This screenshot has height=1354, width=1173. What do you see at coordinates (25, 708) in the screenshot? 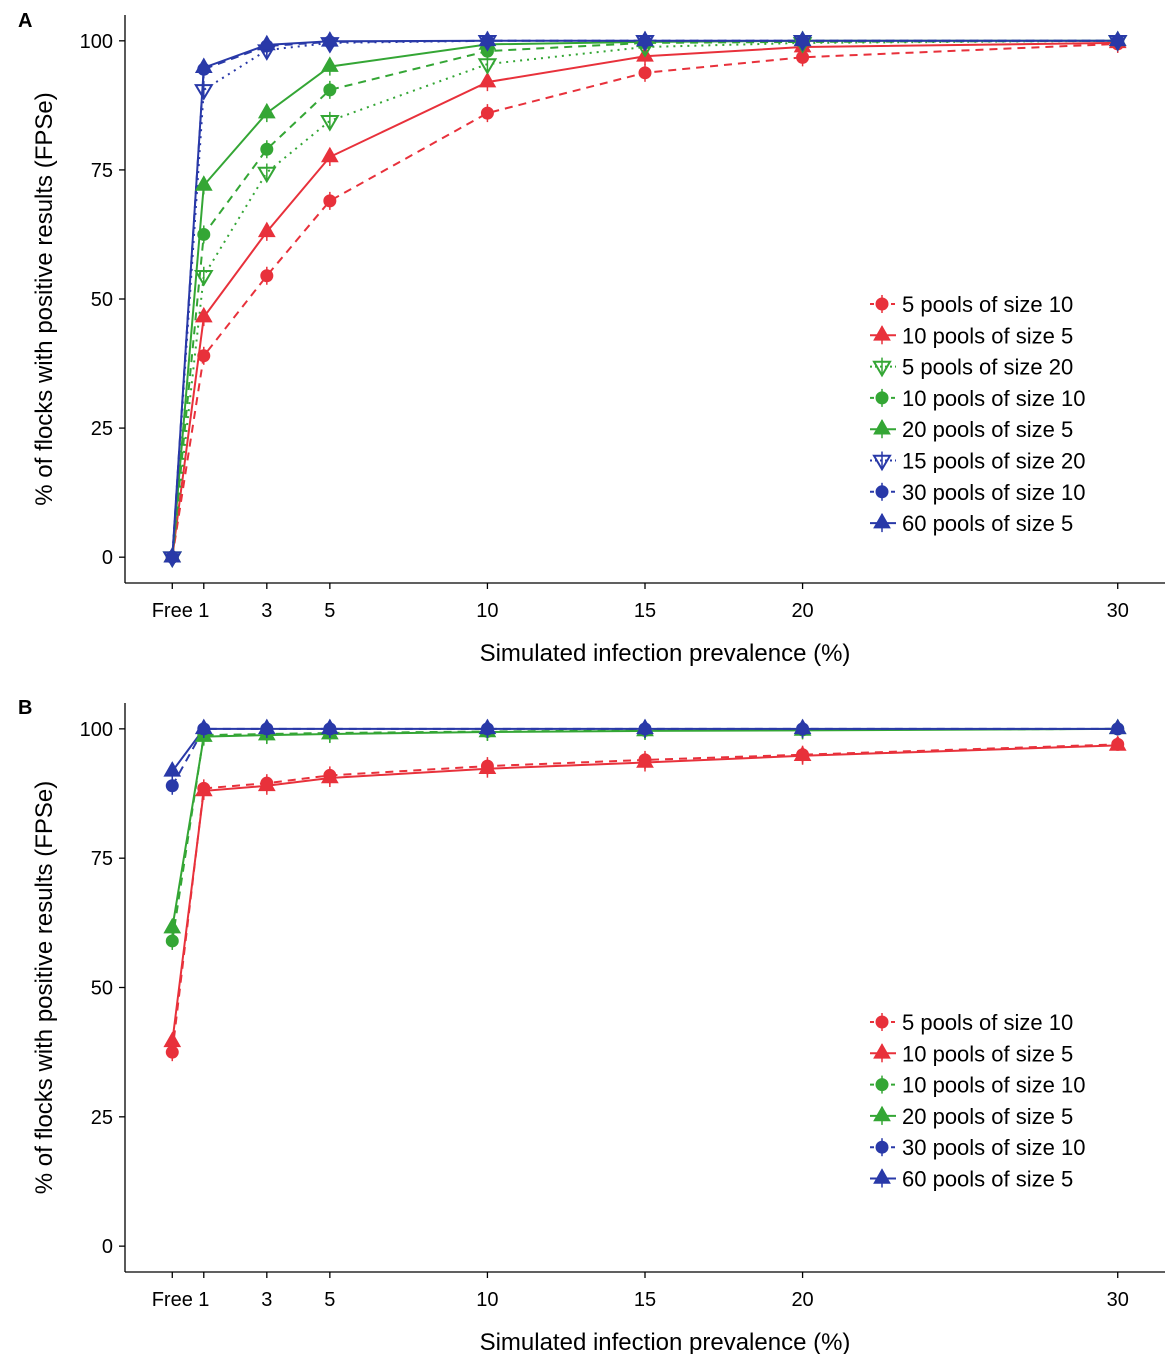
I see `panel-label: B` at bounding box center [25, 708].